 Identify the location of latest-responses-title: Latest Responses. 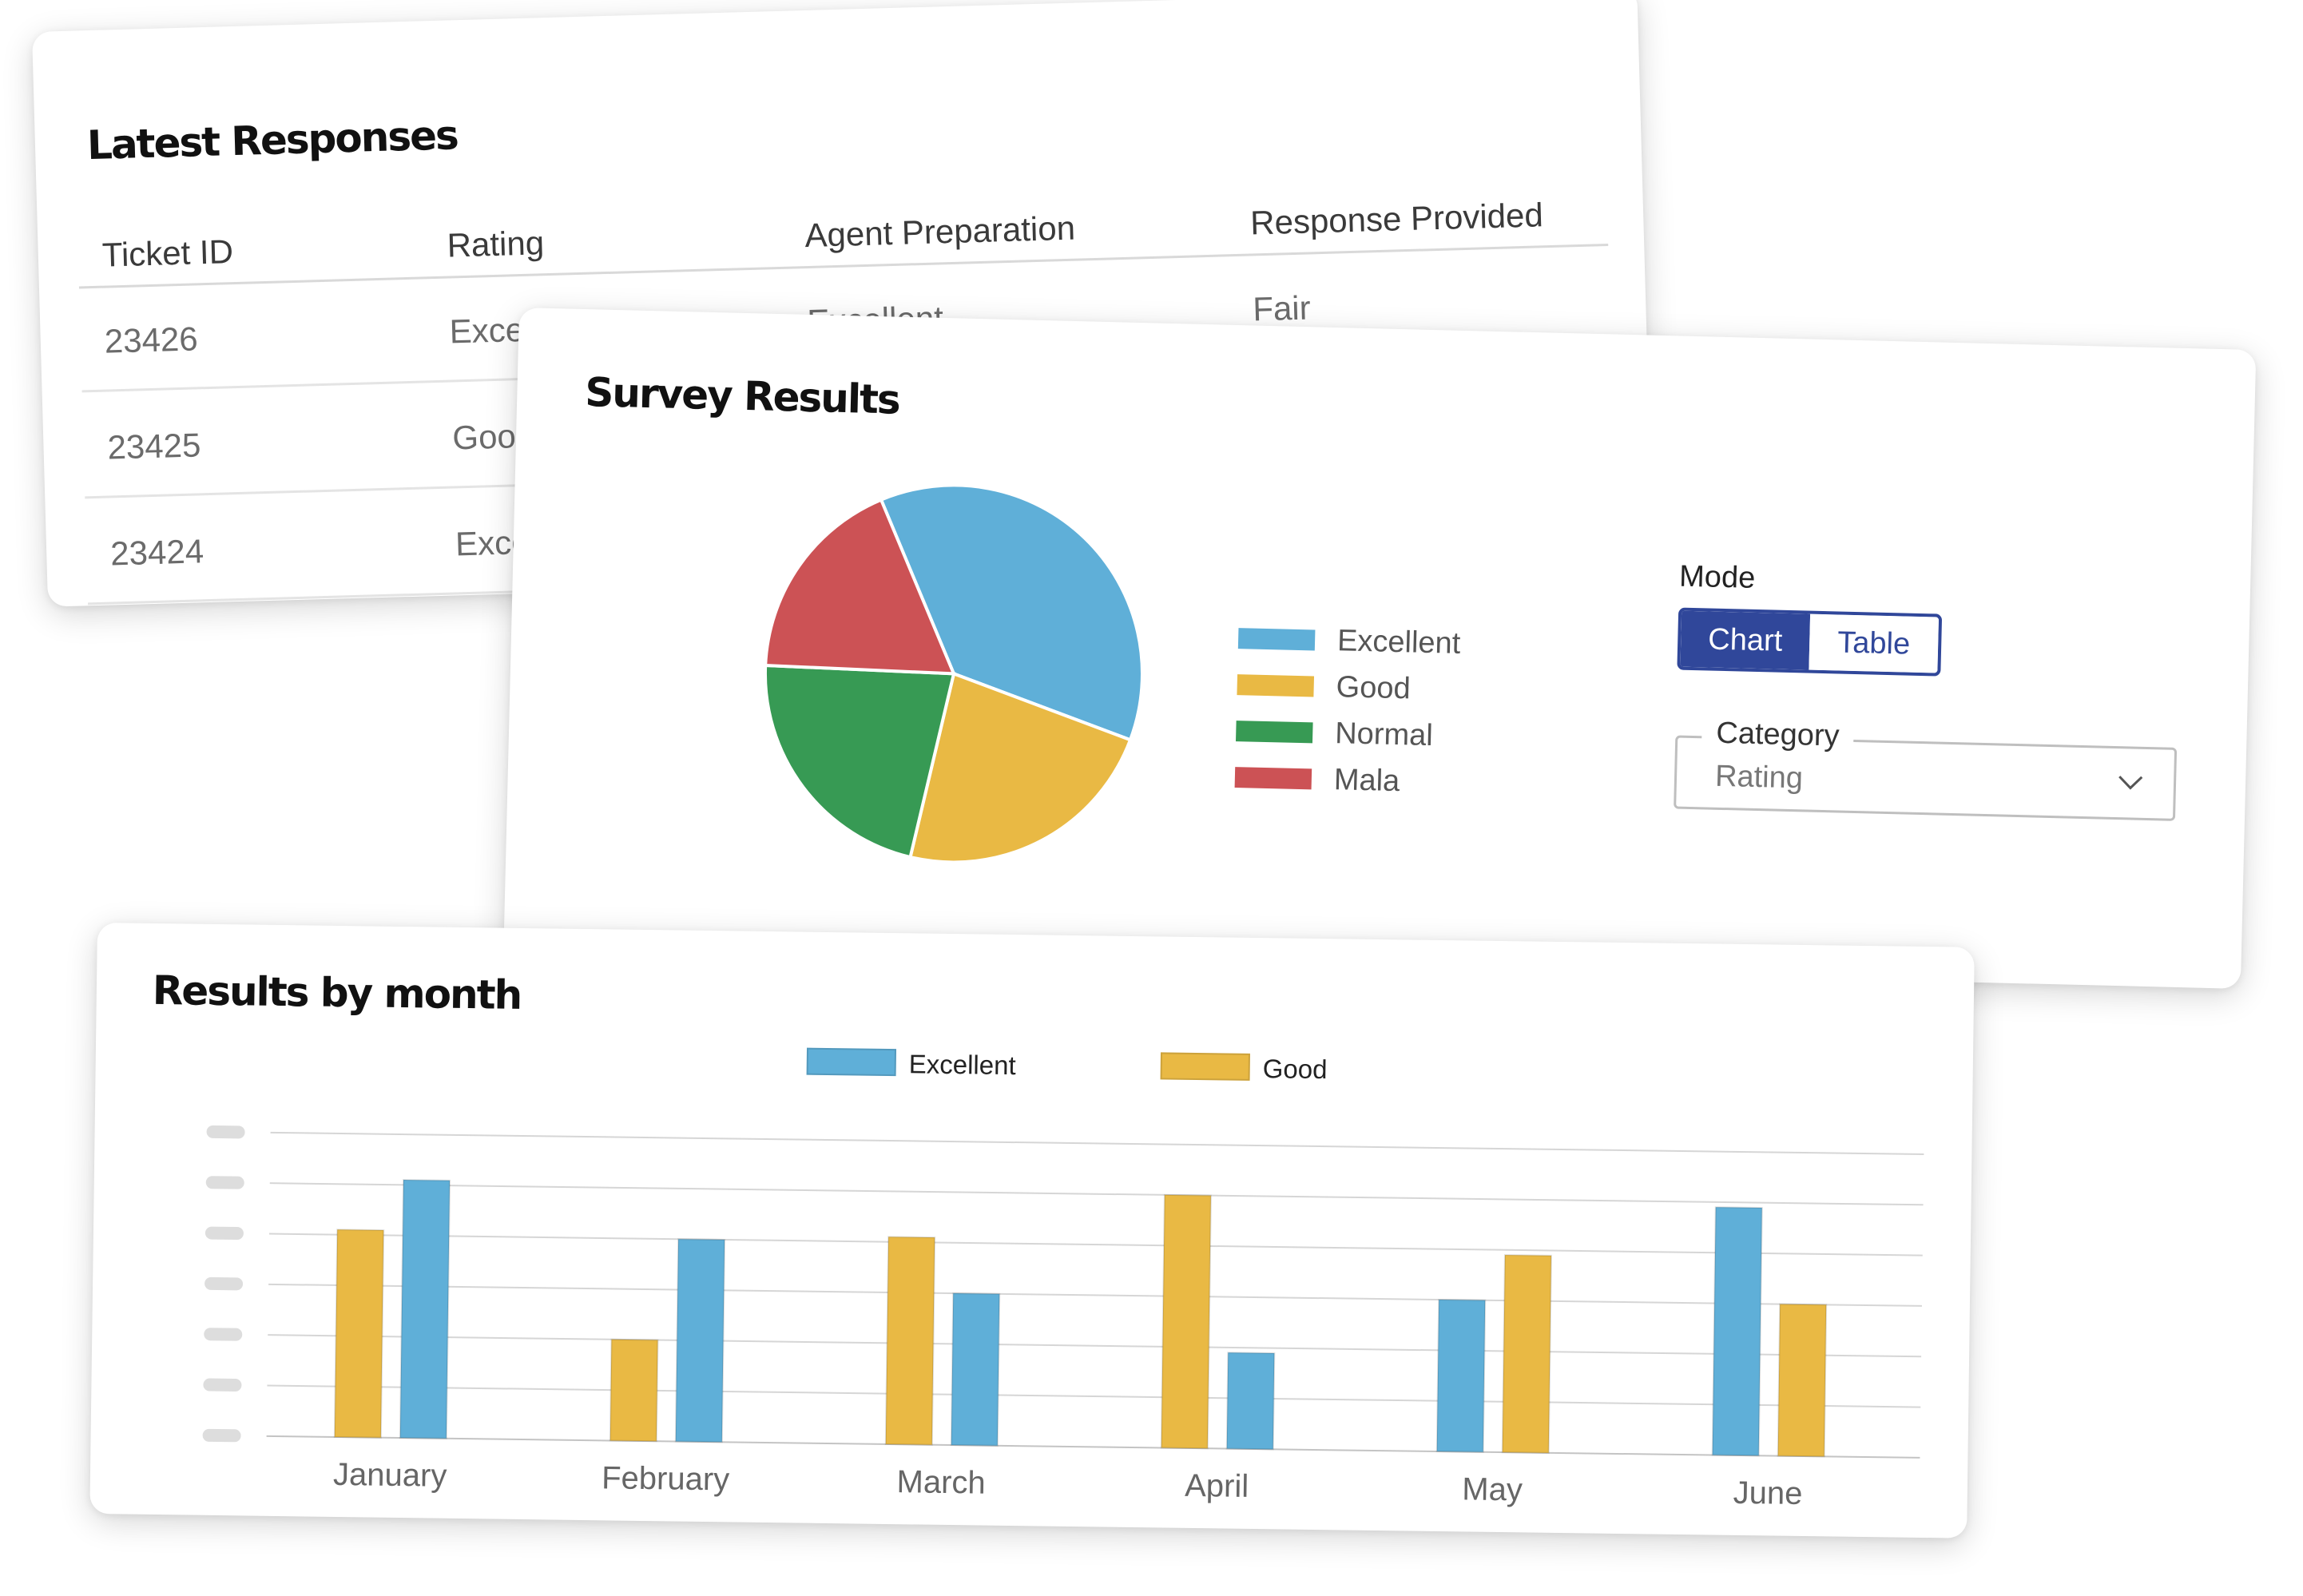
(272, 140).